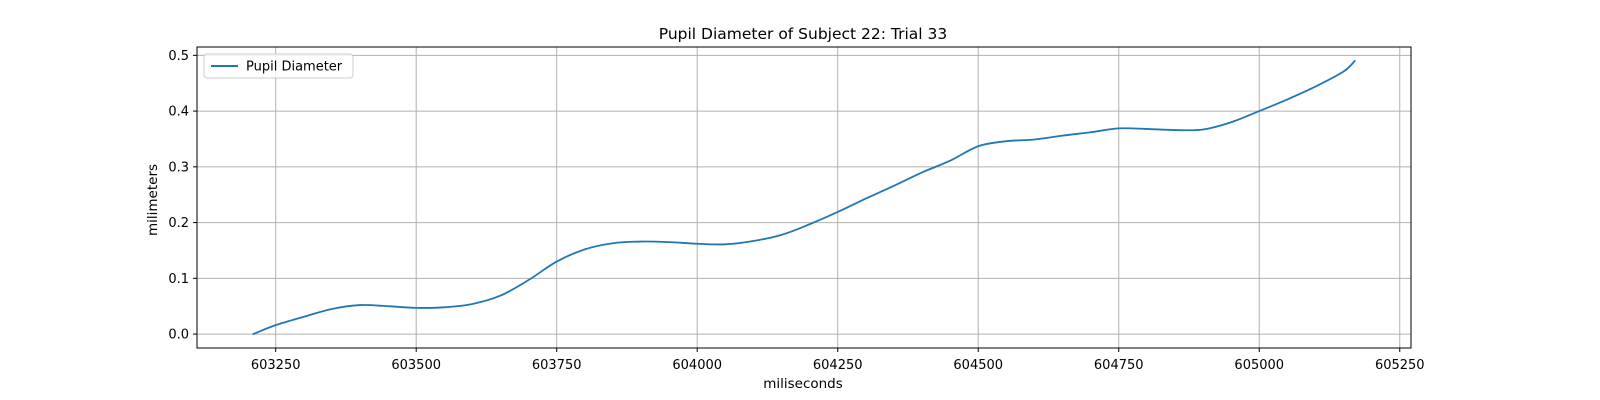 This screenshot has width=1600, height=400. Describe the element at coordinates (178, 167) in the screenshot. I see `y-tick-label: 0.3` at that location.